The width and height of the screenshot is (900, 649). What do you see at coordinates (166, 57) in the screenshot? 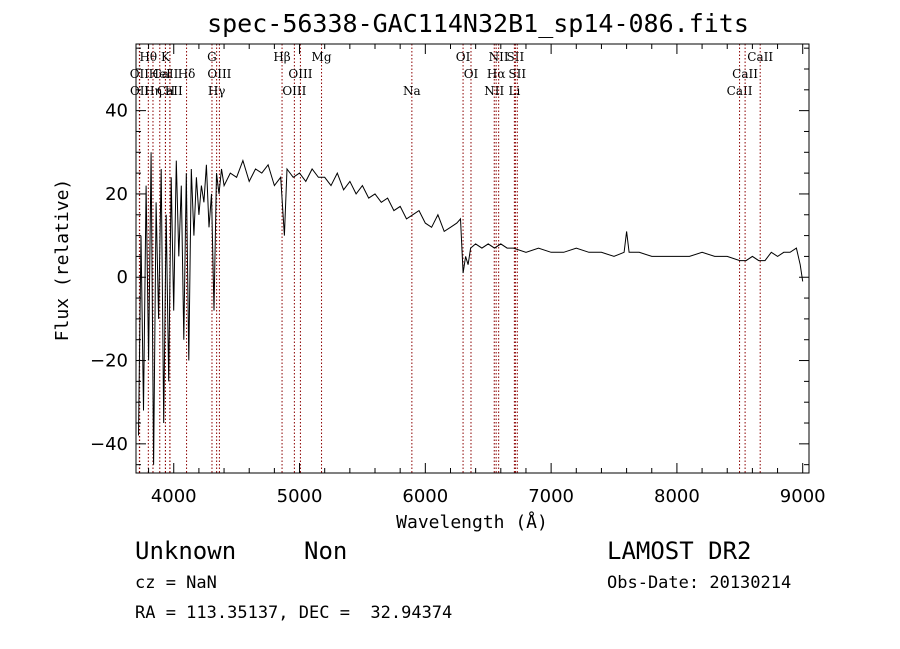
I see `line-marker-label: K` at bounding box center [166, 57].